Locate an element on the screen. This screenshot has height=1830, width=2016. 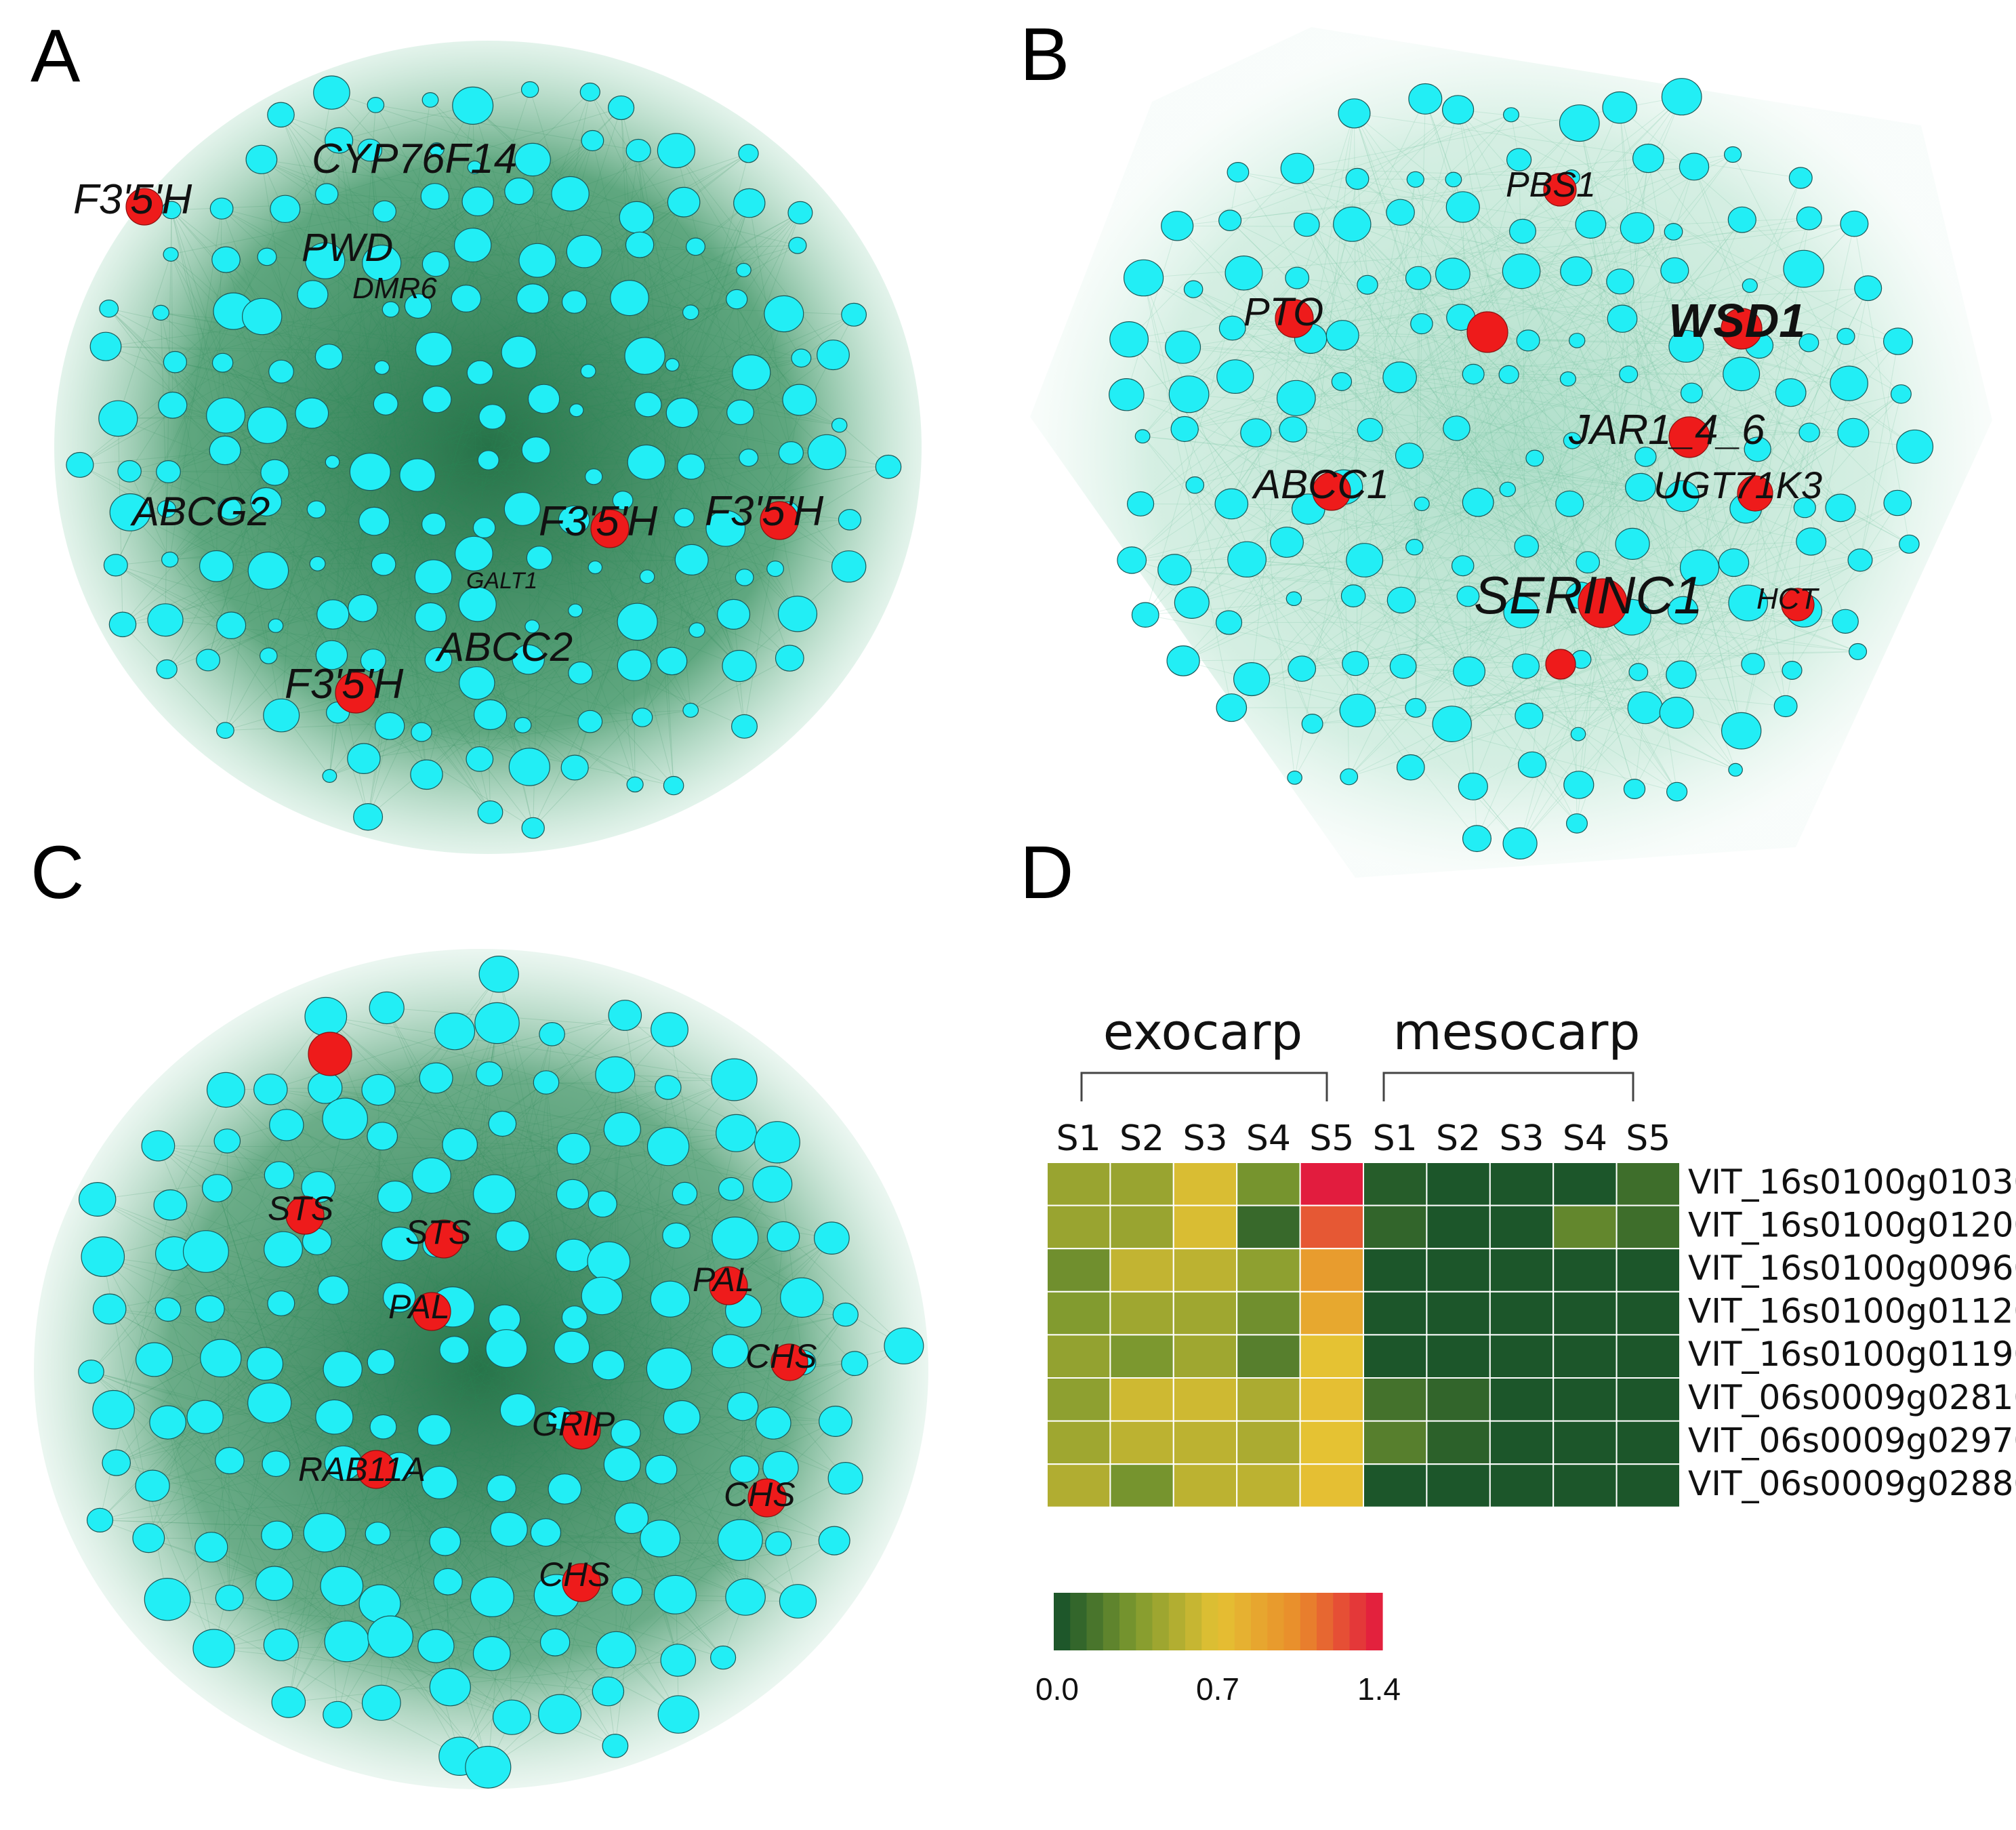
bracket-mesocarp is located at coordinates (1508, 1086).